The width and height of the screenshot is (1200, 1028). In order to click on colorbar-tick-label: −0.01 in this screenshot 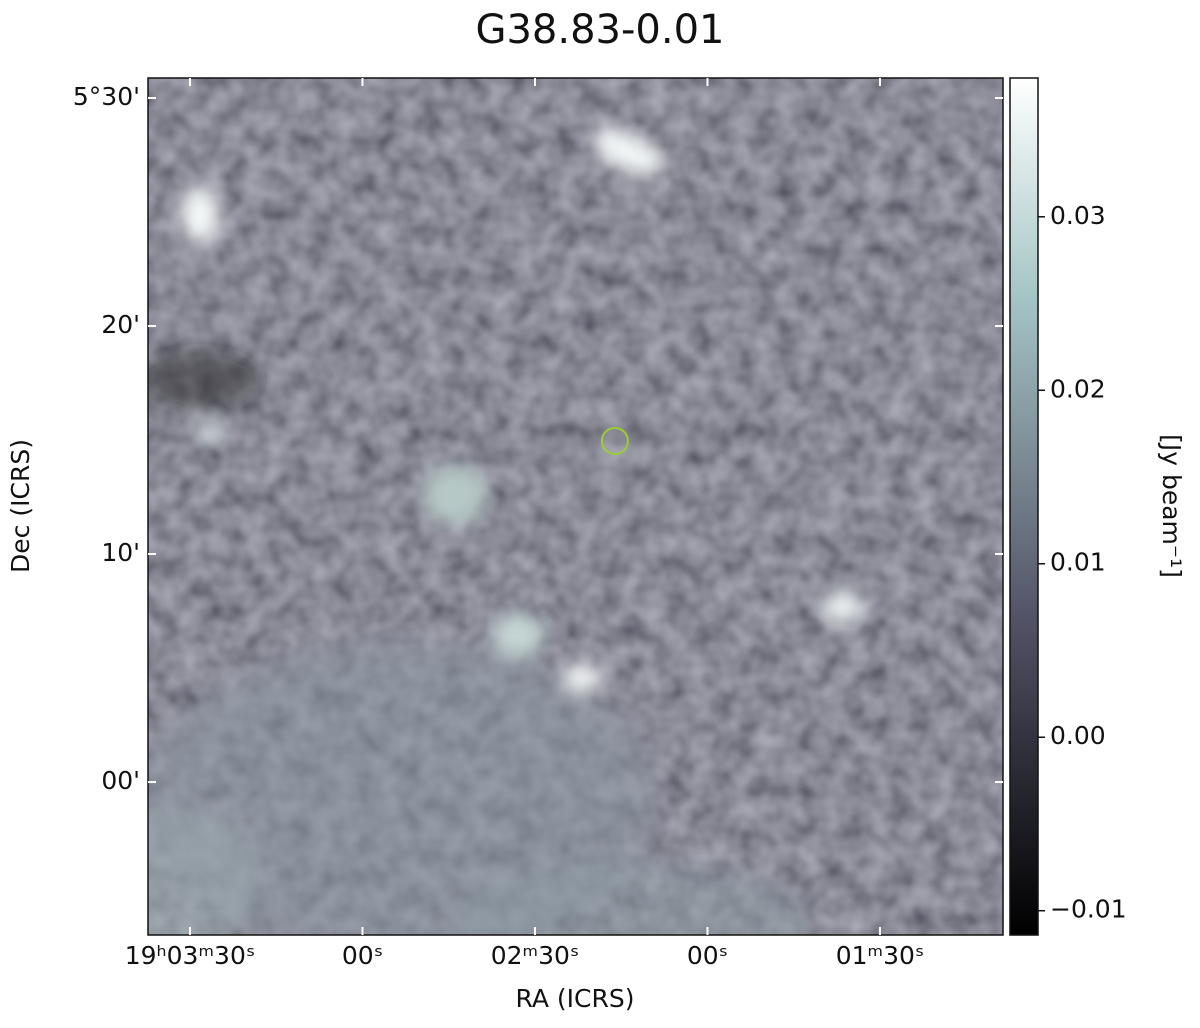, I will do `click(1088, 909)`.